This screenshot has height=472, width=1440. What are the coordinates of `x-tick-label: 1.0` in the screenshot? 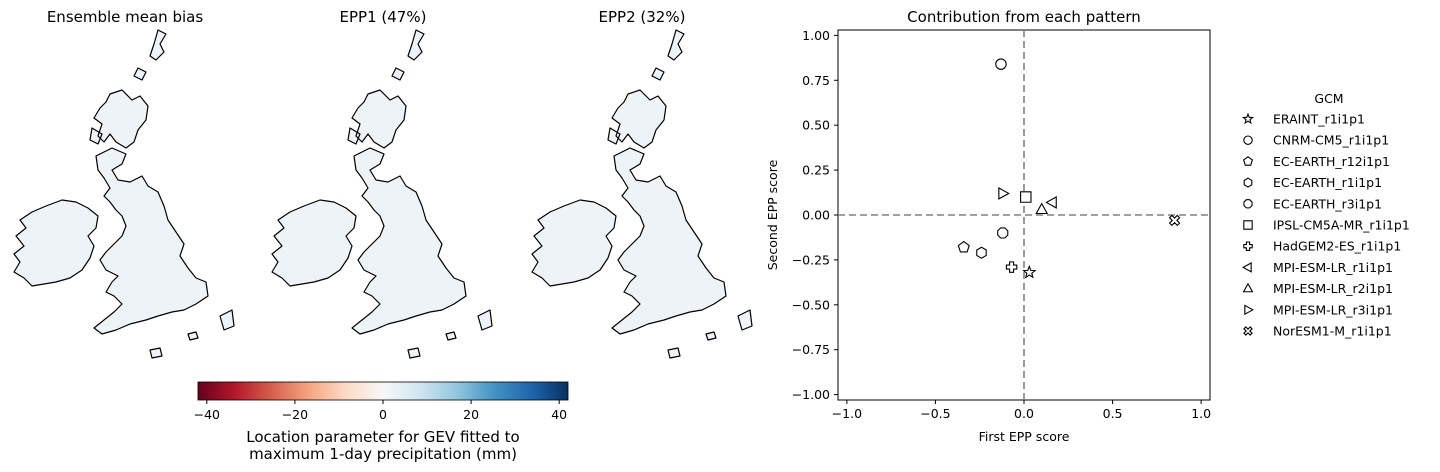 It's located at (1201, 413).